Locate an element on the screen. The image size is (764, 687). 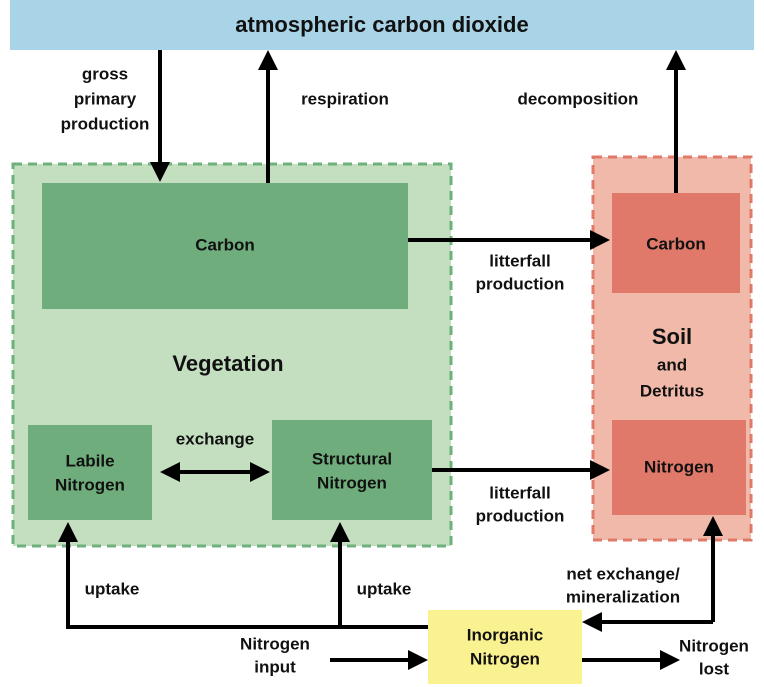
node-label: Inorganic is located at coordinates (505, 634).